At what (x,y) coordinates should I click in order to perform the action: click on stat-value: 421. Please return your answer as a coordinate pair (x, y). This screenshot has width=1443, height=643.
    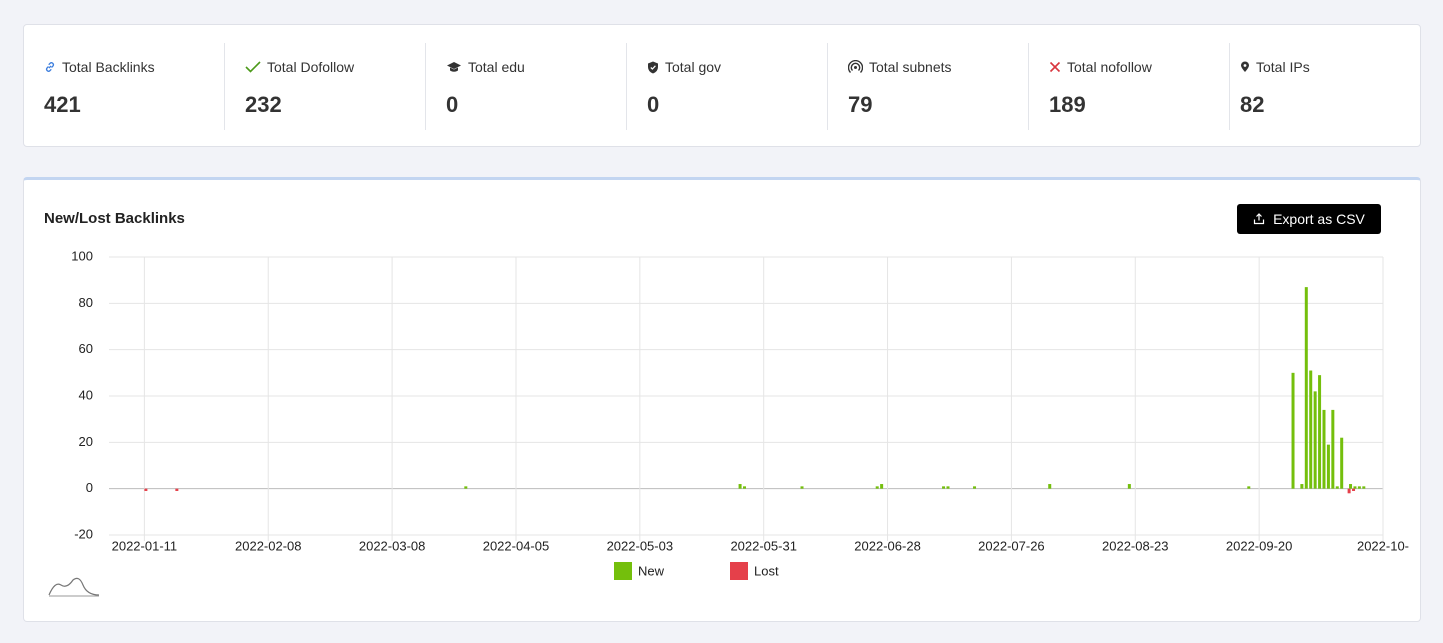
    Looking at the image, I should click on (62, 104).